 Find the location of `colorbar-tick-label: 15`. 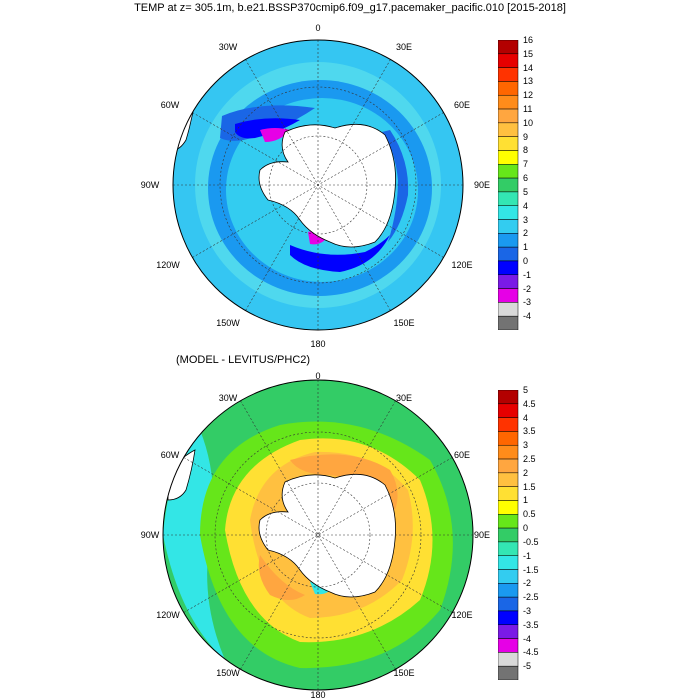

colorbar-tick-label: 15 is located at coordinates (528, 53).